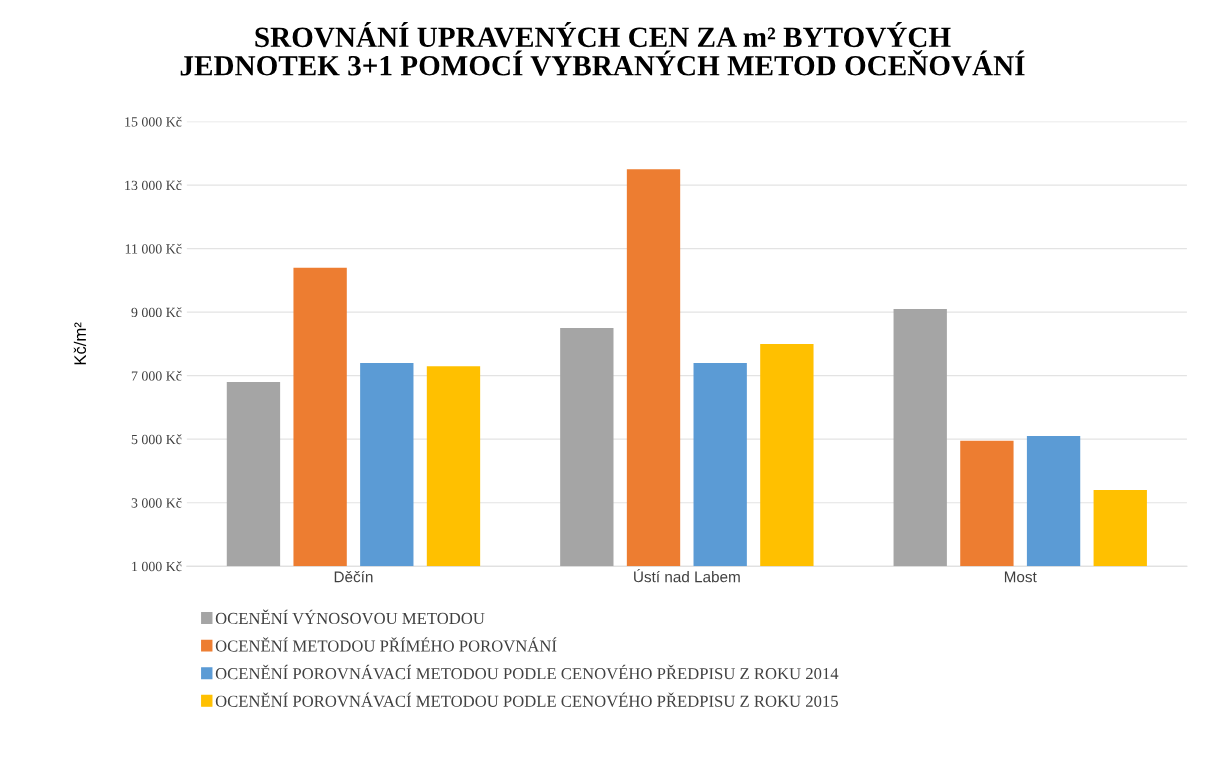 This screenshot has height=760, width=1205. I want to click on legend-label: OCENĚNÍ POROVNÁVACÍ METODOU PODLE CENOVÉHO PŘEDPISU Z ROKU 2015, so click(526, 699).